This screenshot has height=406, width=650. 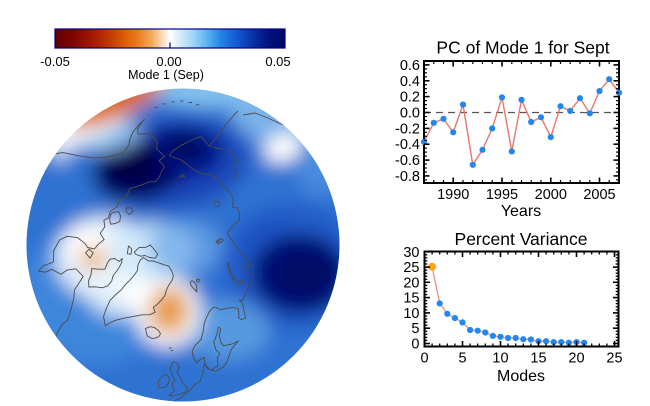 I want to click on svg-text: 0.4, so click(x=410, y=82).